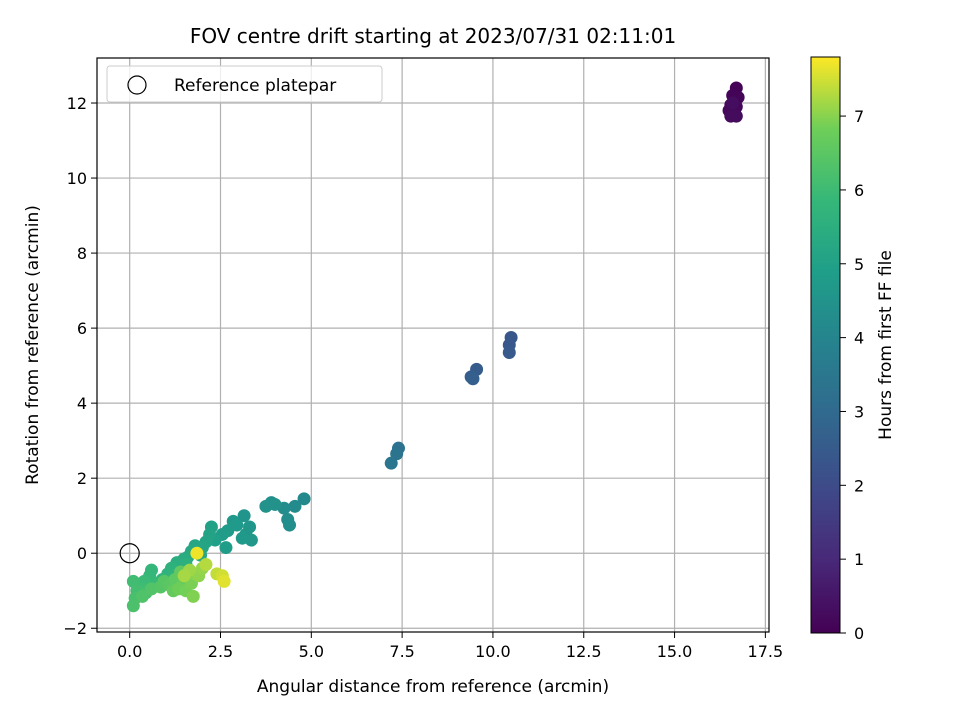 This screenshot has width=960, height=720. I want to click on colorbar-tick-label: 3, so click(859, 411).